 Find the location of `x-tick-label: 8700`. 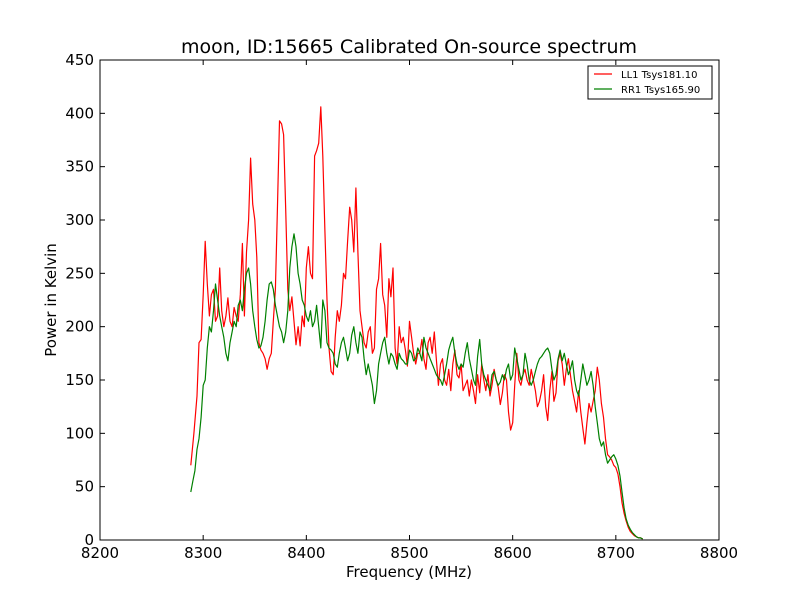

x-tick-label: 8700 is located at coordinates (616, 553).